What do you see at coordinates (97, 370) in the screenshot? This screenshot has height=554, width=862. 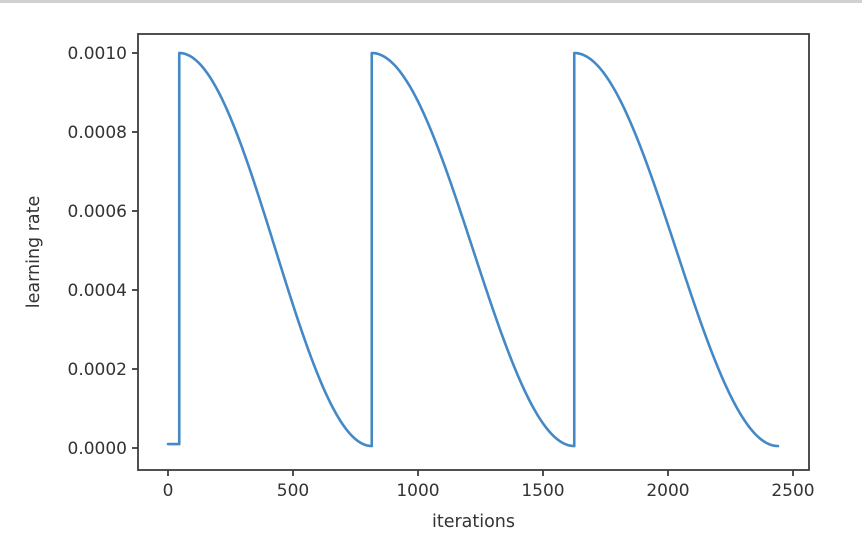 I see `y-tick-label: 0.0002` at bounding box center [97, 370].